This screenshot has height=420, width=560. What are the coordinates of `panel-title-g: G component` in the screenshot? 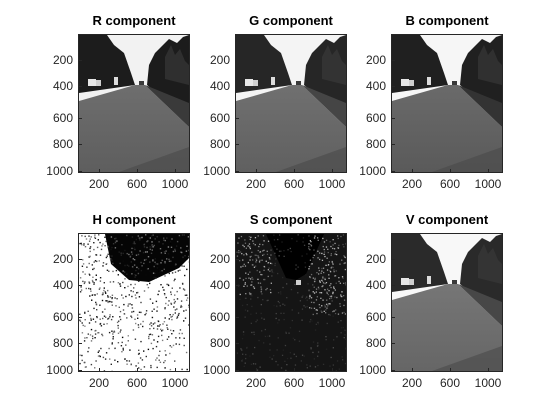 It's located at (291, 20).